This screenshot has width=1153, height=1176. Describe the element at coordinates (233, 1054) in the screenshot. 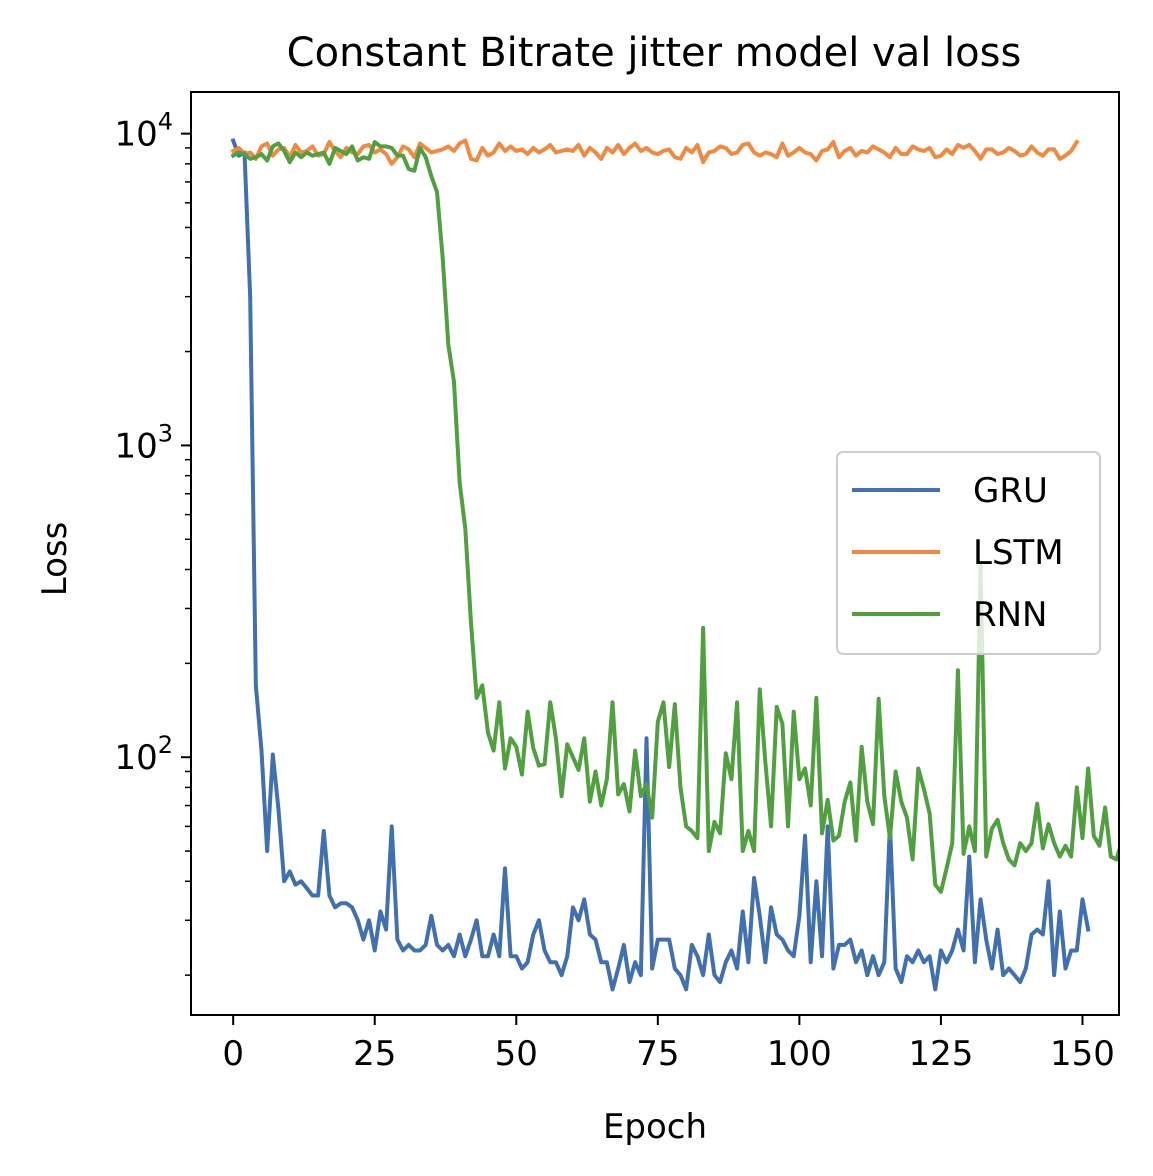

I see `x-tick-label: 0` at that location.